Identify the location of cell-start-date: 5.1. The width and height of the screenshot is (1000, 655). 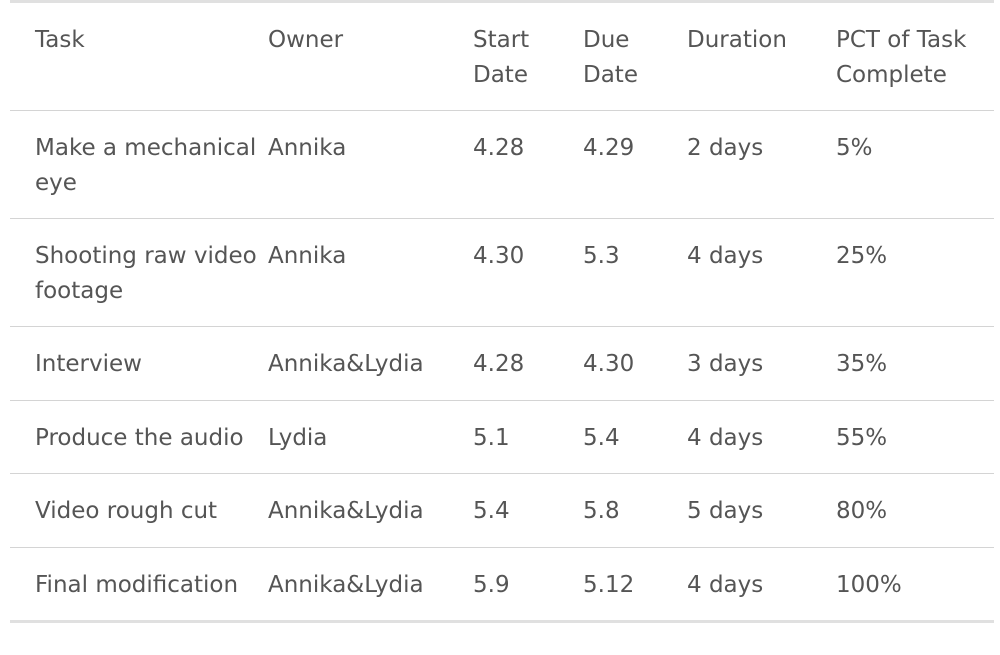
(491, 437).